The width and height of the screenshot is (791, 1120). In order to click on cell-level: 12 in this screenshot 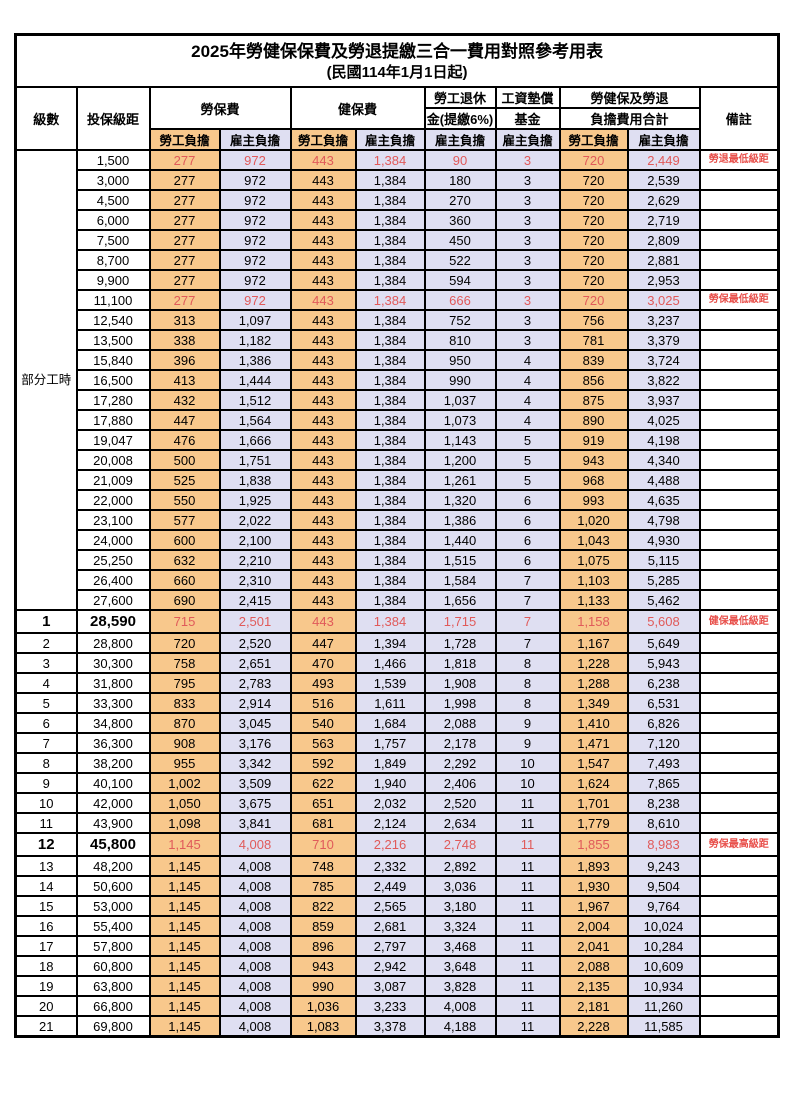, I will do `click(46, 844)`.